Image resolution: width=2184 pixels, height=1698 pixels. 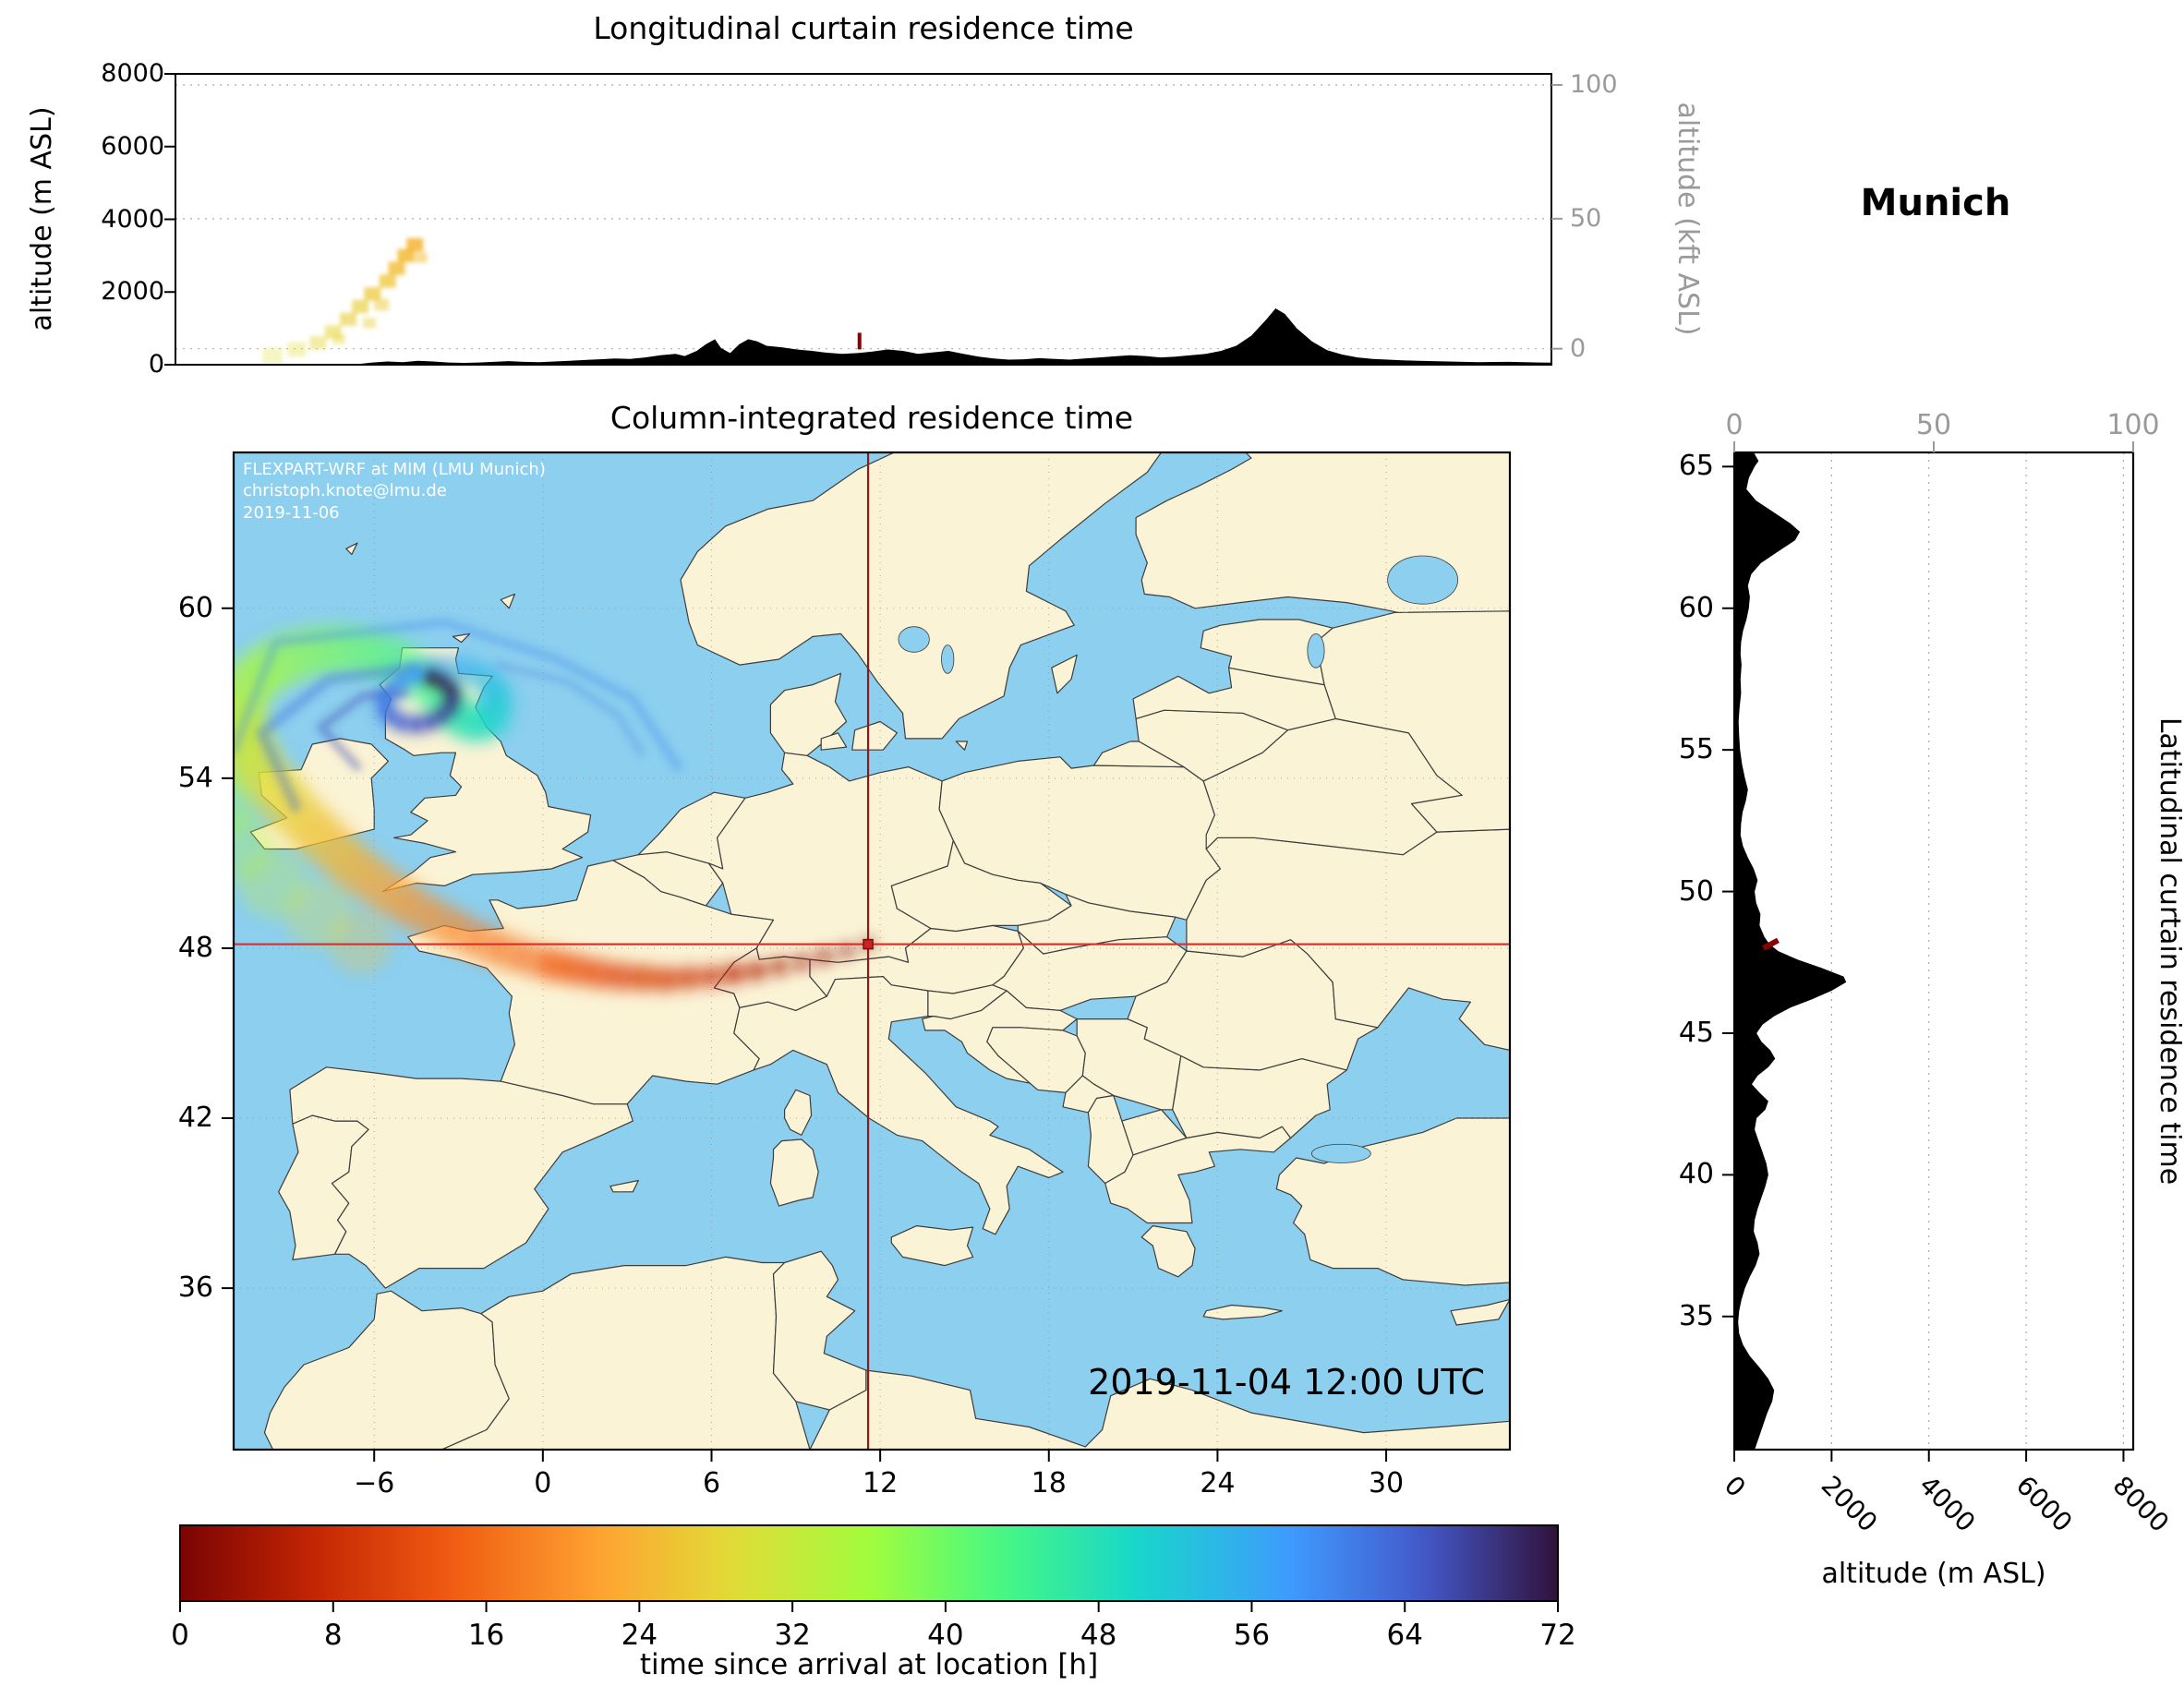 I want to click on map-panel-title: Column-integrated residence time, so click(x=871, y=418).